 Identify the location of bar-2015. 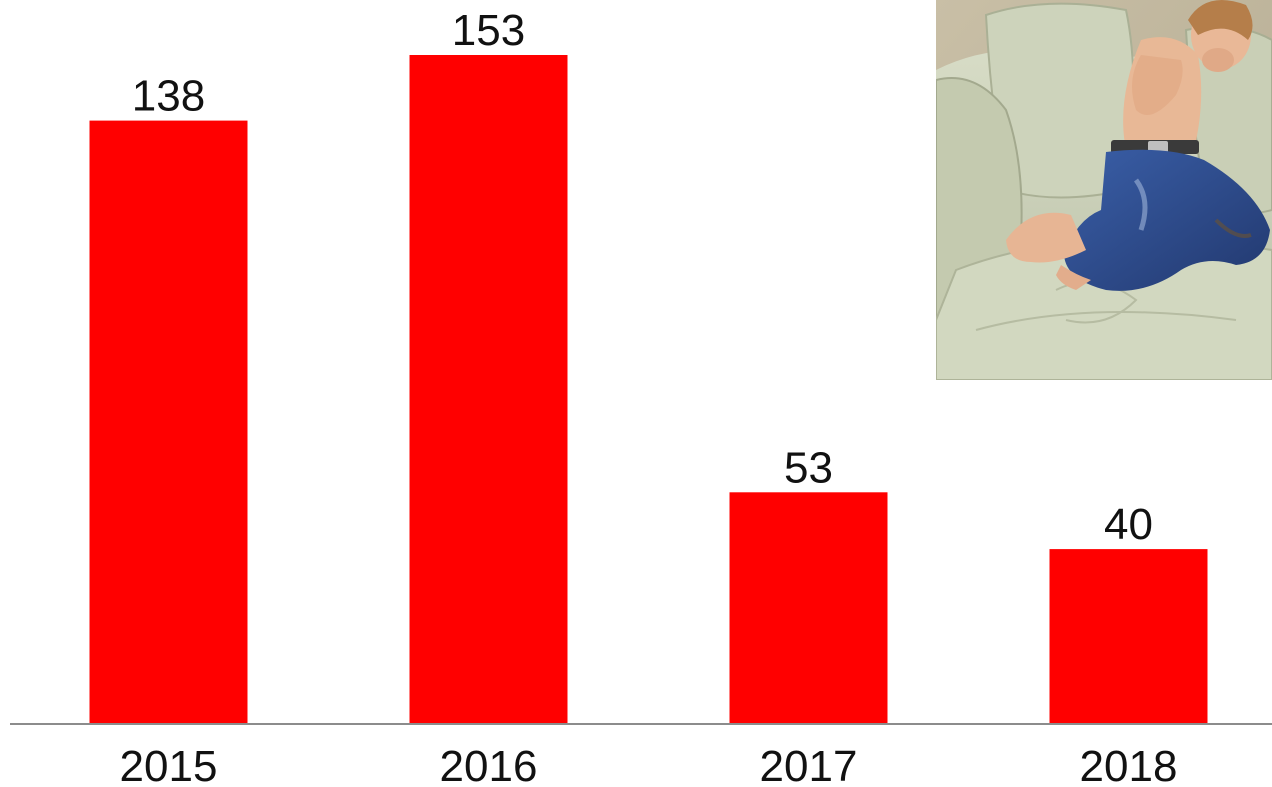
(168, 422).